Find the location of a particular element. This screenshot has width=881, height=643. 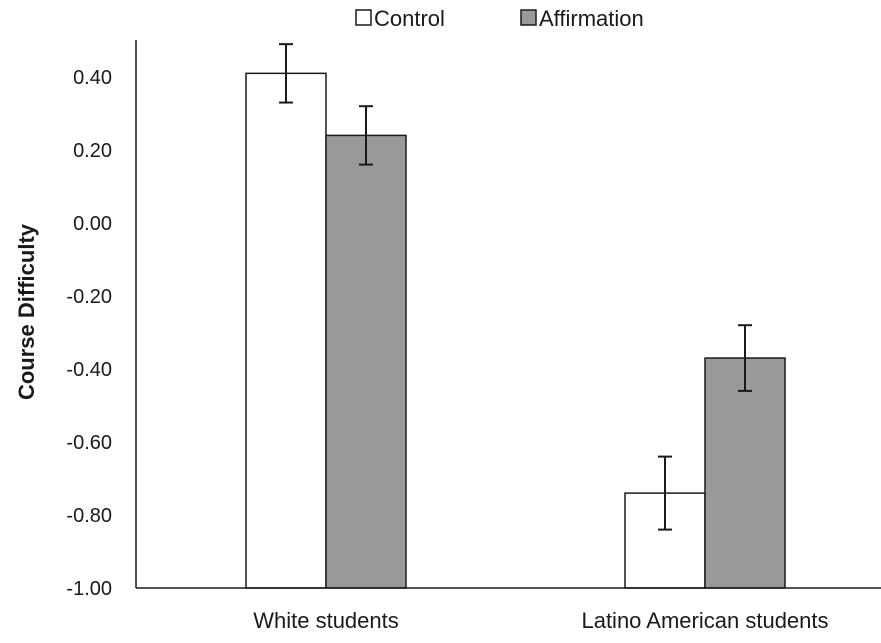

y-axis-label: Course Difficulty is located at coordinates (26, 311).